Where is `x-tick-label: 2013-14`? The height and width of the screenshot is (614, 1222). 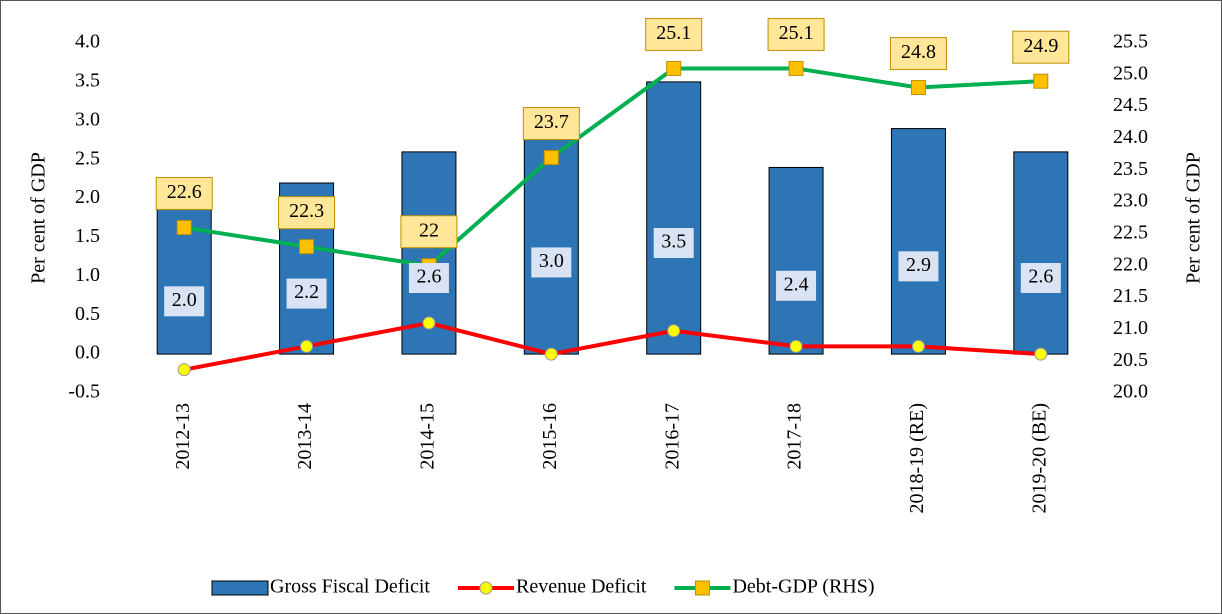 x-tick-label: 2013-14 is located at coordinates (305, 436).